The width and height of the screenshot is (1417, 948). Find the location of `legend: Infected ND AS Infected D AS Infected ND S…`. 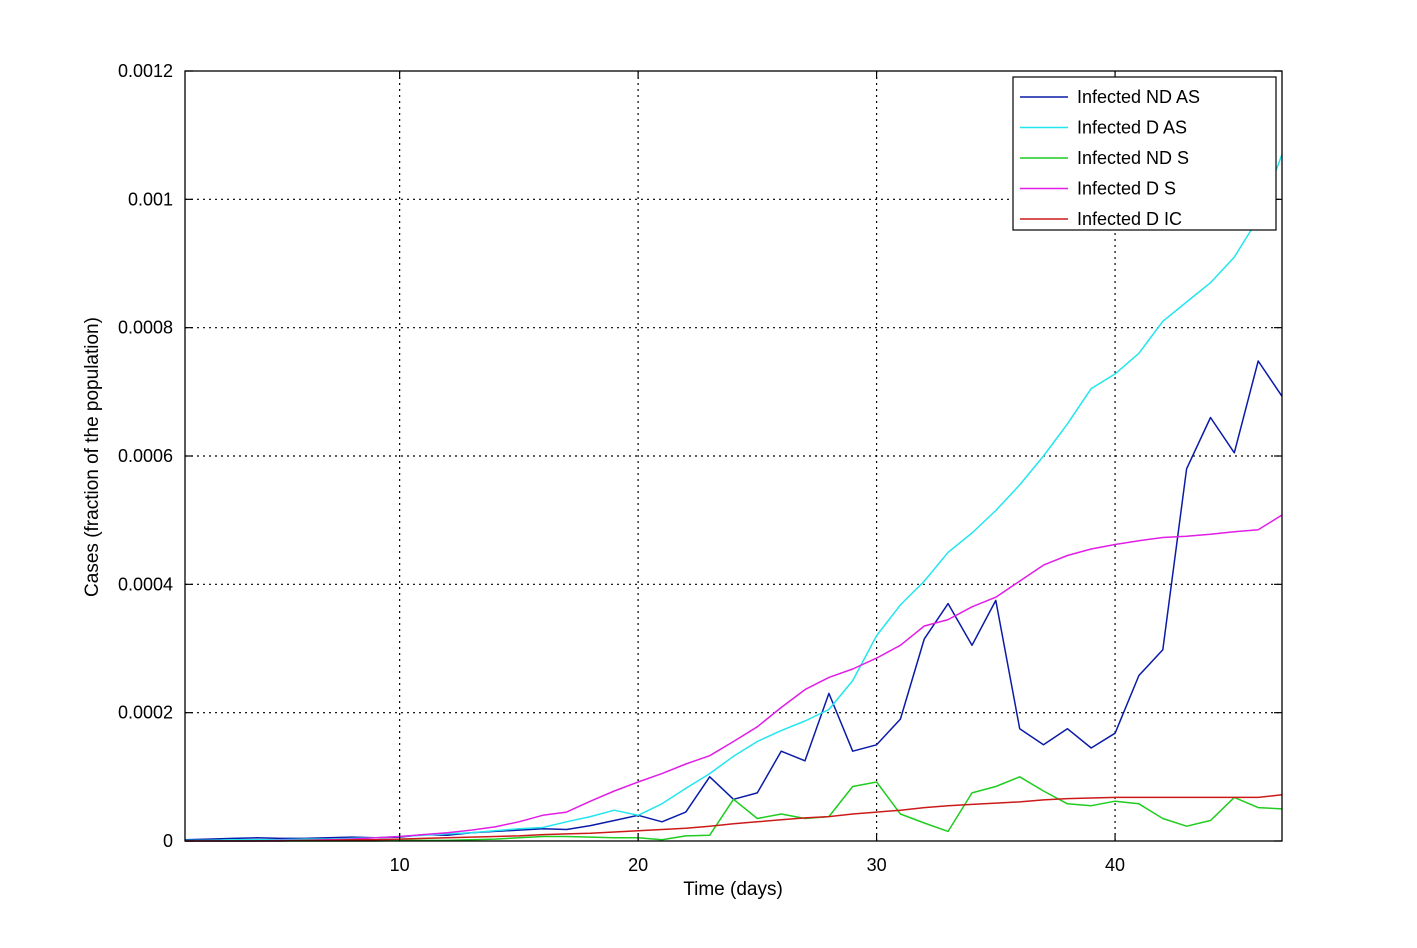

legend: Infected ND AS Infected D AS Infected ND S… is located at coordinates (1144, 153).